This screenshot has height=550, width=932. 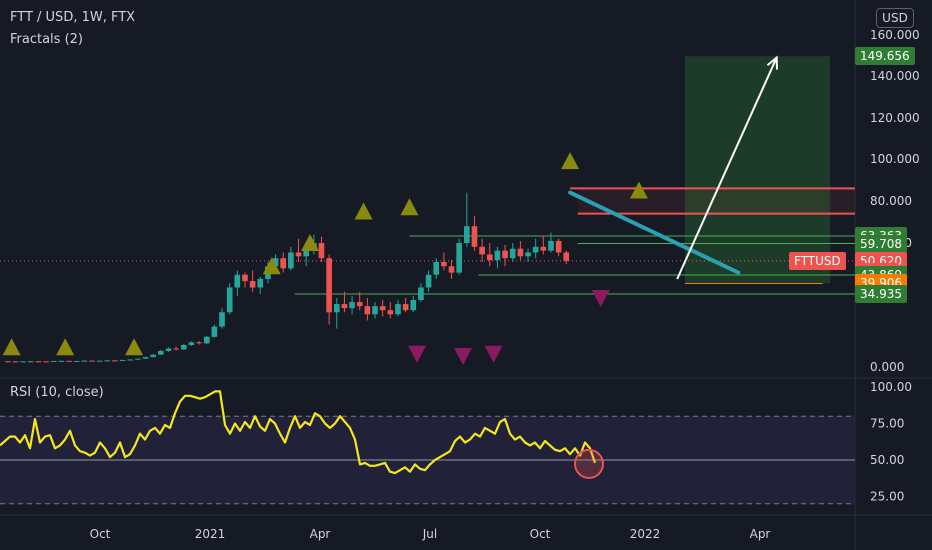 What do you see at coordinates (429, 534) in the screenshot?
I see `time-tick-label: Jul` at bounding box center [429, 534].